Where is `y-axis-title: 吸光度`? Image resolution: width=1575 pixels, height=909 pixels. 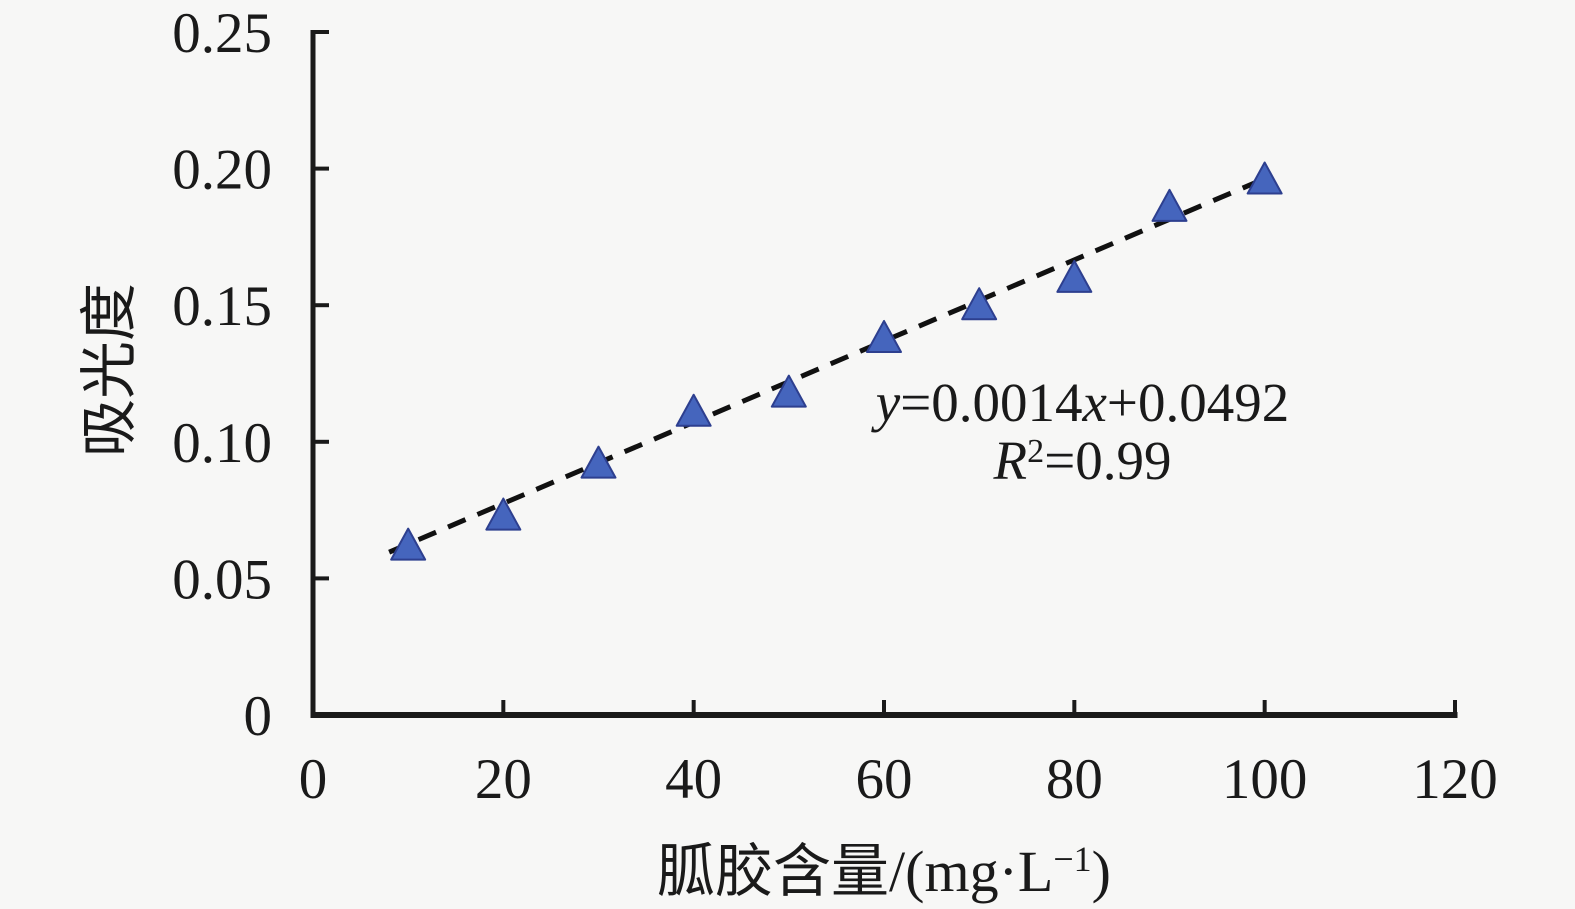
y-axis-title: 吸光度 is located at coordinates (104, 370).